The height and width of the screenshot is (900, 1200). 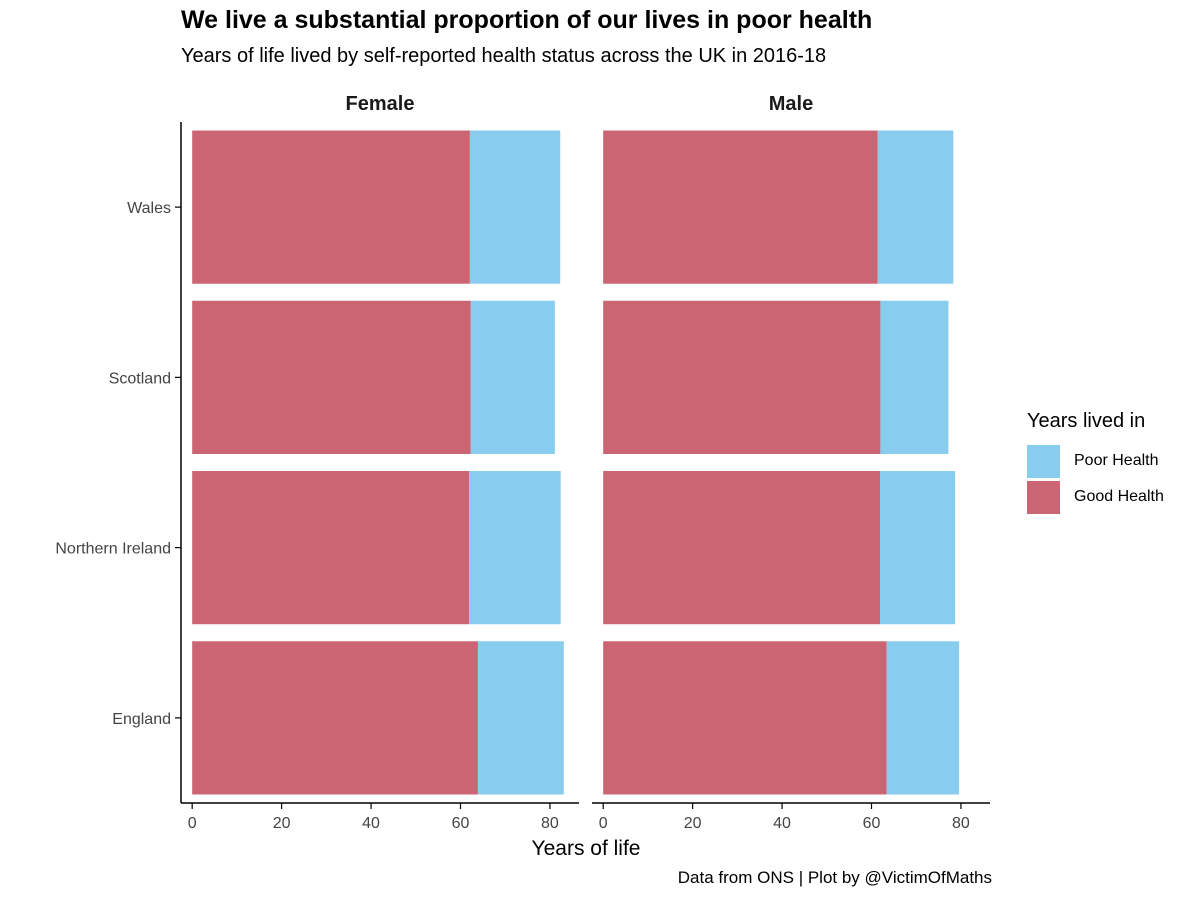 I want to click on bar-male-wales-good-health, so click(x=740, y=207).